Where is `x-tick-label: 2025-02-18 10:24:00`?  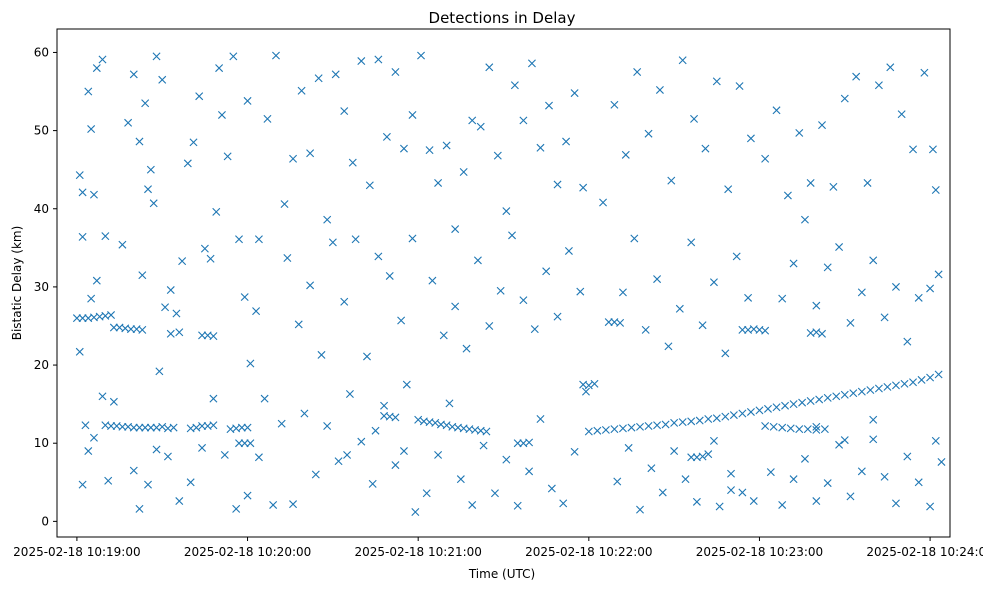 x-tick-label: 2025-02-18 10:24:00 is located at coordinates (924, 552).